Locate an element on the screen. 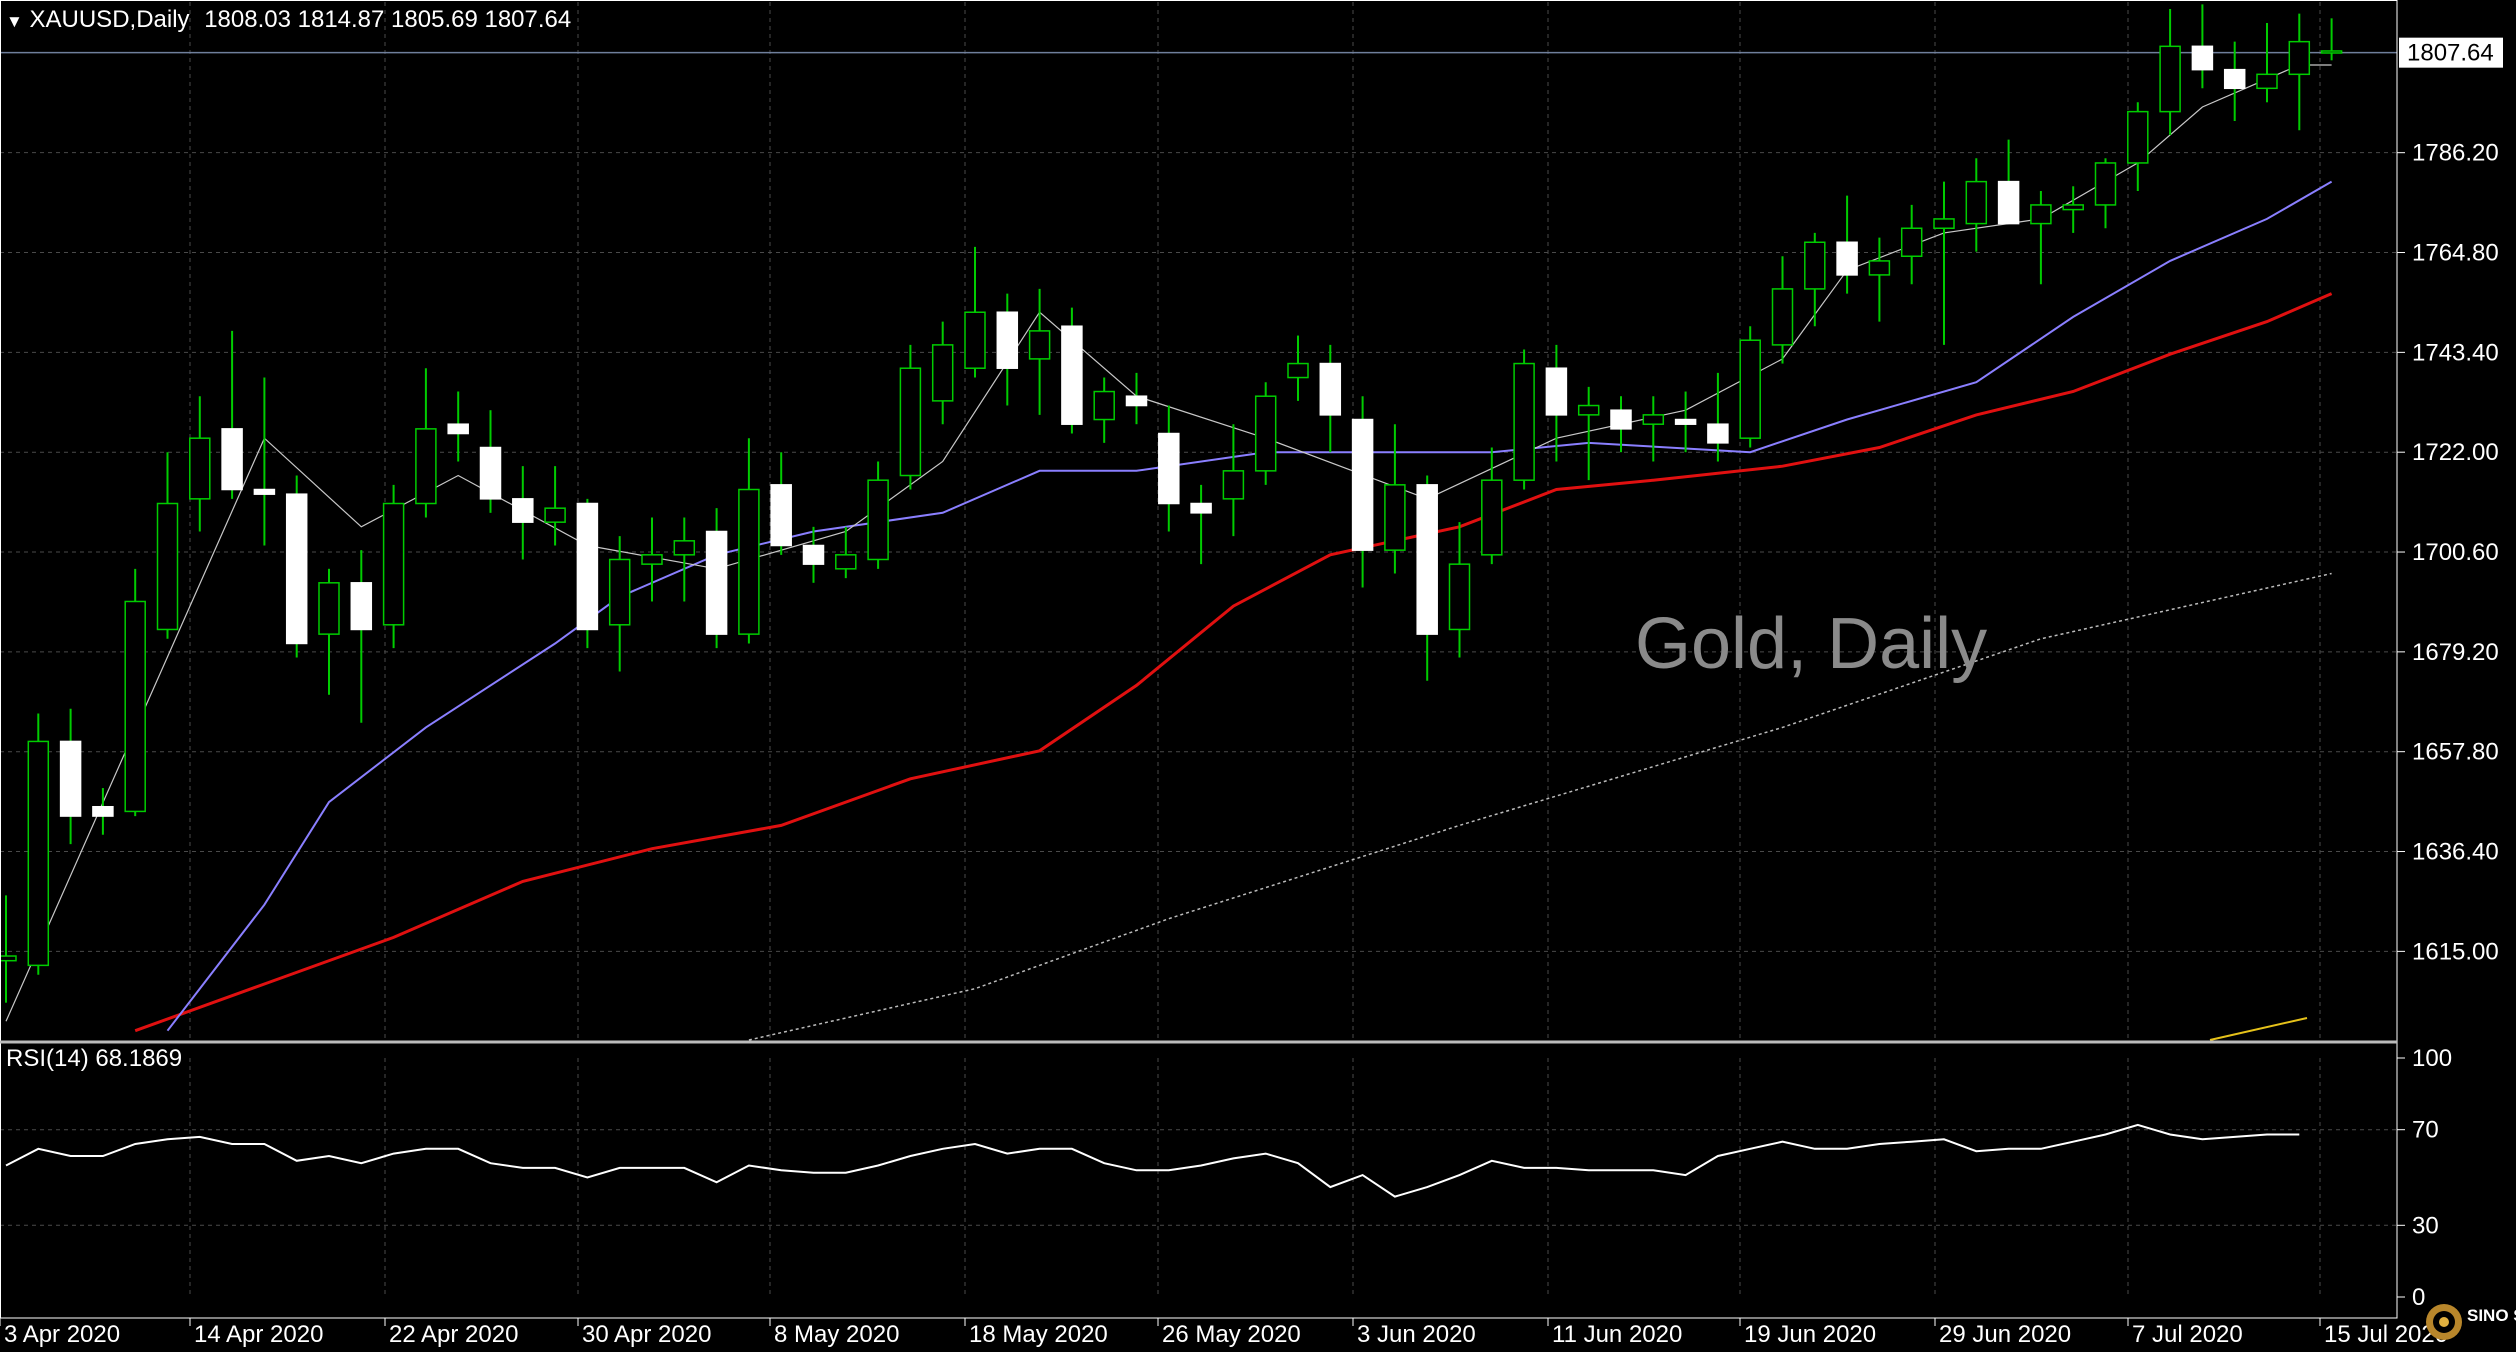  date-label: 3 Jun 2020 is located at coordinates (1416, 1334).